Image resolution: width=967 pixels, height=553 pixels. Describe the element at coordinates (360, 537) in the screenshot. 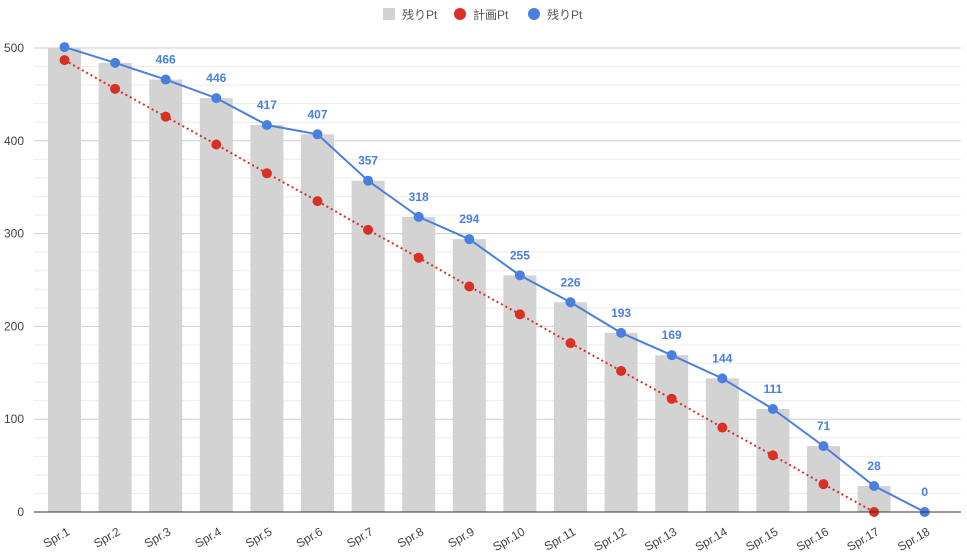

I see `x-tick-label: Spr.7` at that location.